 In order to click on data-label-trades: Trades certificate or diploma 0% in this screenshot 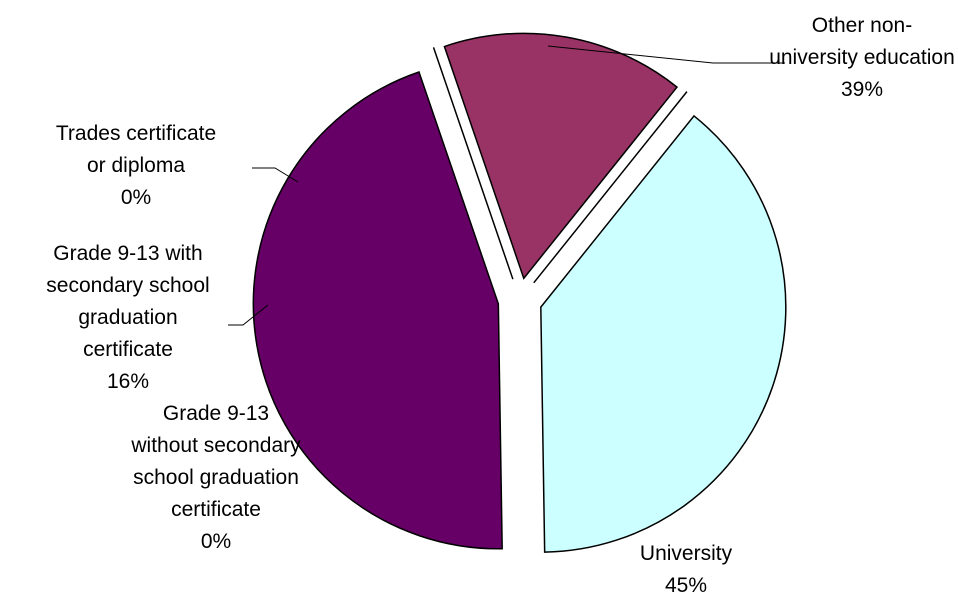, I will do `click(136, 165)`.